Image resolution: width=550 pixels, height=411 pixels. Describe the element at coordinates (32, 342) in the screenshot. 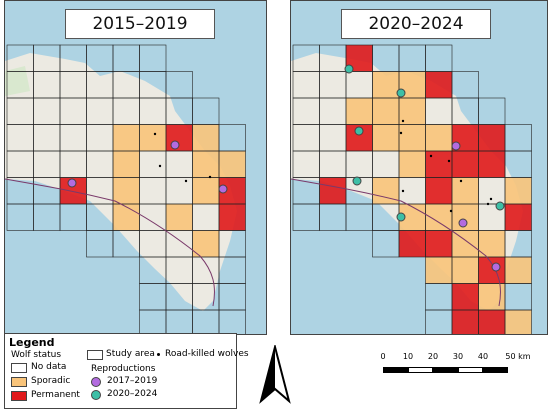

I see `legend-heading: Legend` at that location.